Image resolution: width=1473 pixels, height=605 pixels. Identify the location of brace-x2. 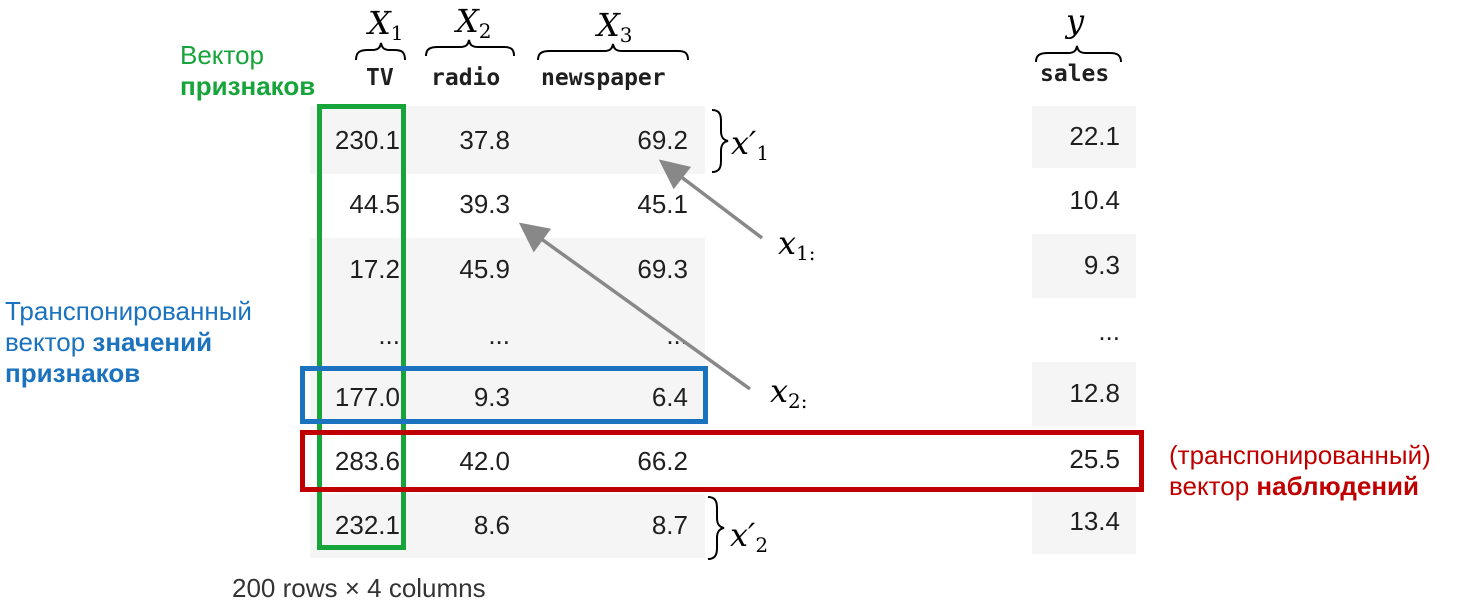
(470, 48).